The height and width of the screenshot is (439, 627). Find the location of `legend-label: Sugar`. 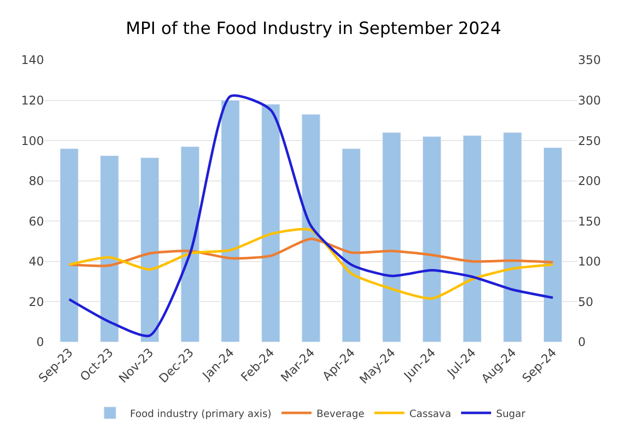

legend-label: Sugar is located at coordinates (511, 414).